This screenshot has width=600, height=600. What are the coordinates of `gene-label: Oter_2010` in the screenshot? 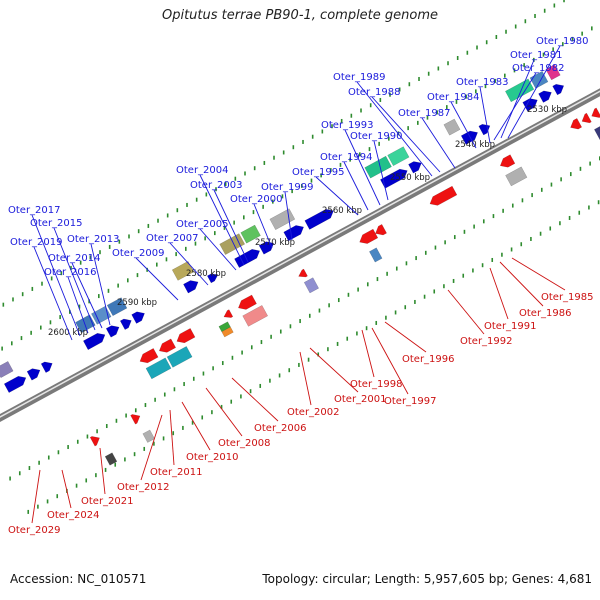 It's located at (212, 457).